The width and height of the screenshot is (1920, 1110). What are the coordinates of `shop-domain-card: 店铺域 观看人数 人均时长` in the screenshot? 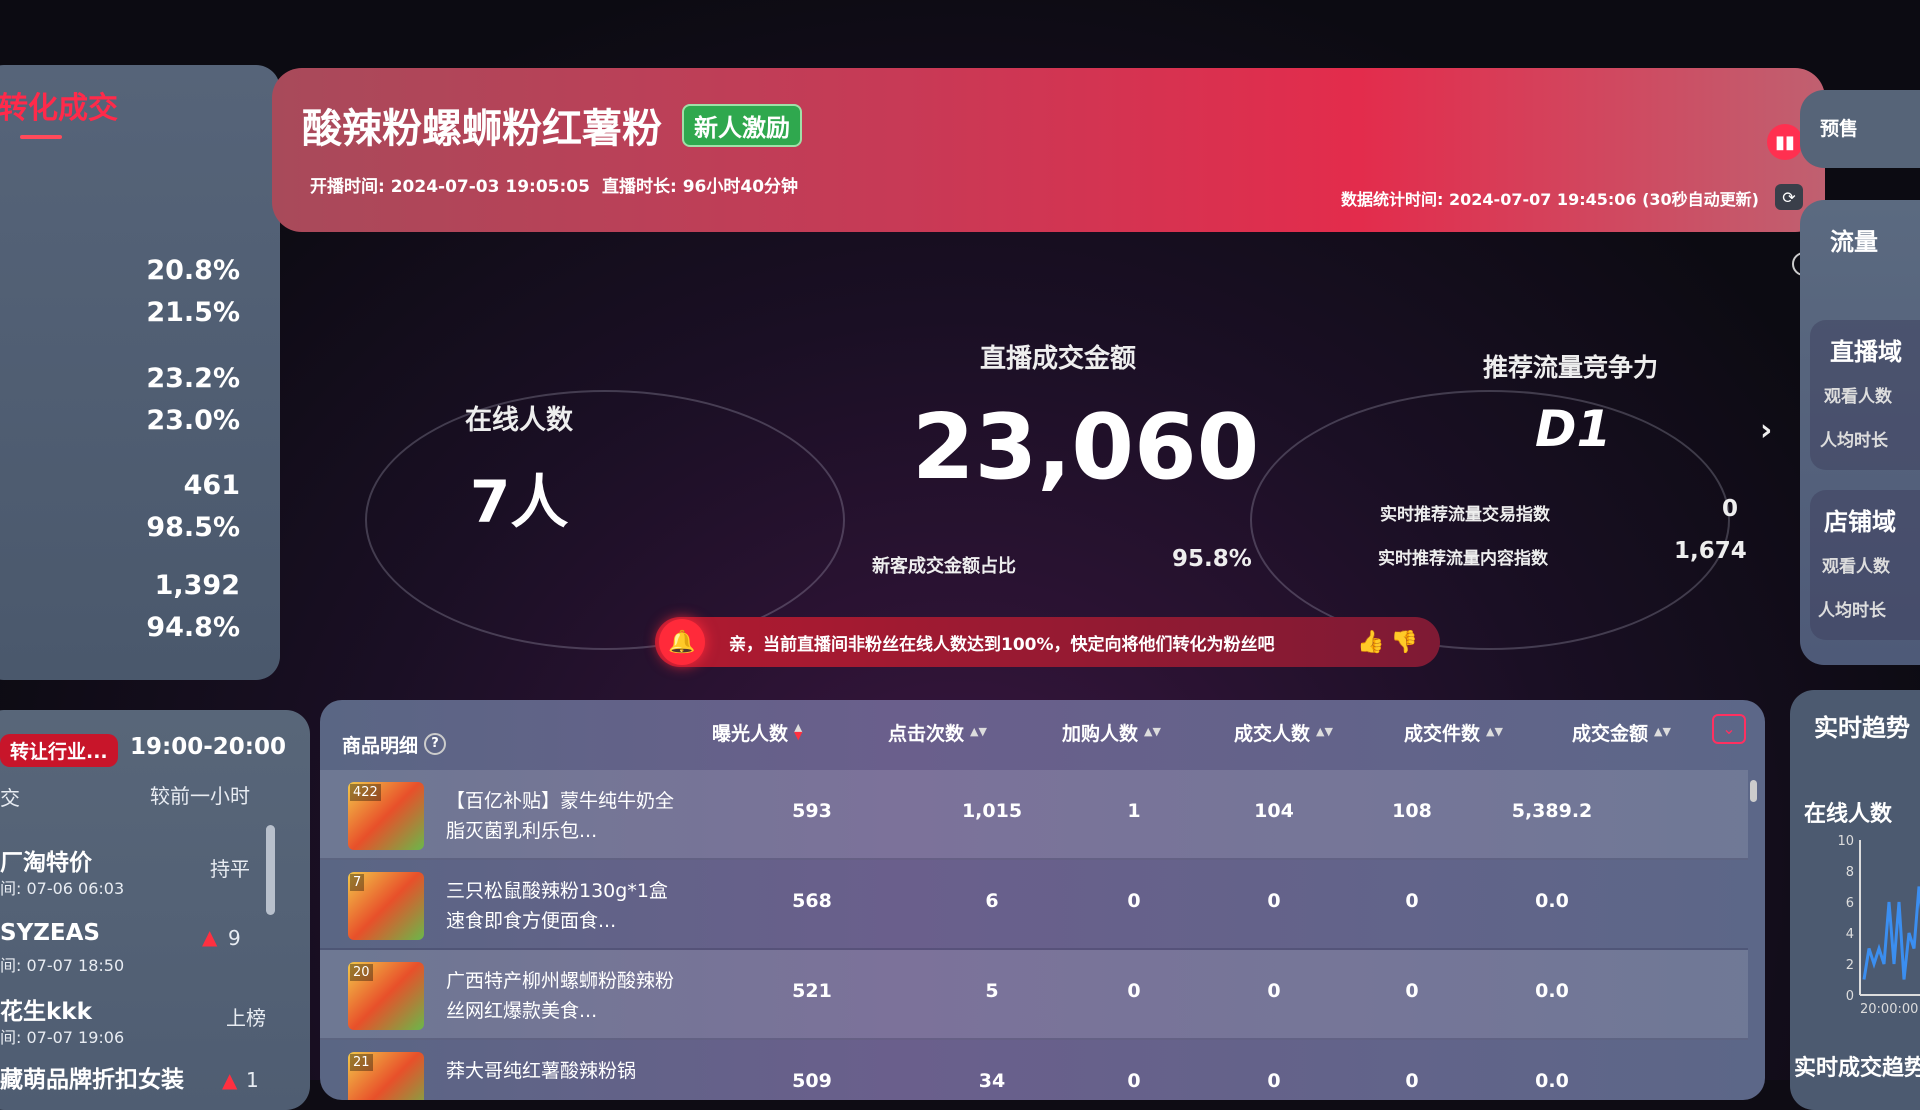 It's located at (1865, 565).